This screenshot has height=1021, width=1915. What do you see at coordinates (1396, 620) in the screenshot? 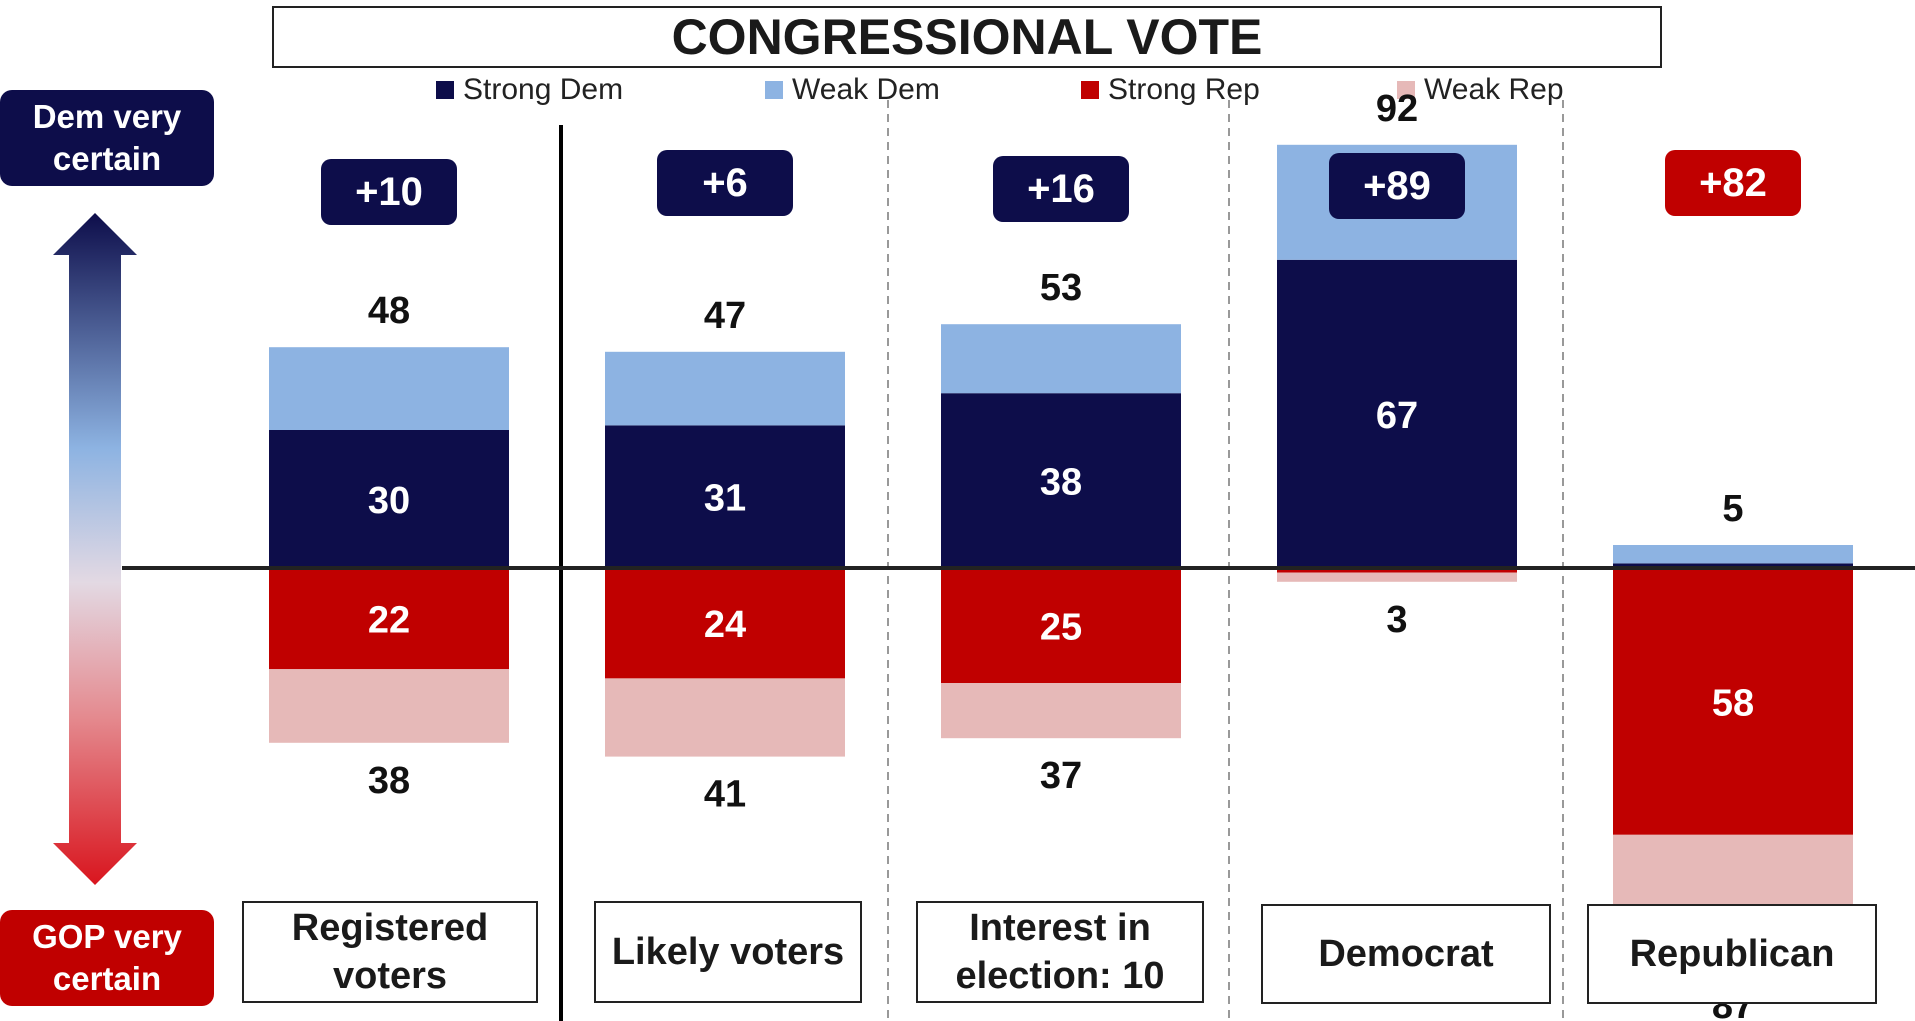
I see `label-rep-total: 3` at bounding box center [1396, 620].